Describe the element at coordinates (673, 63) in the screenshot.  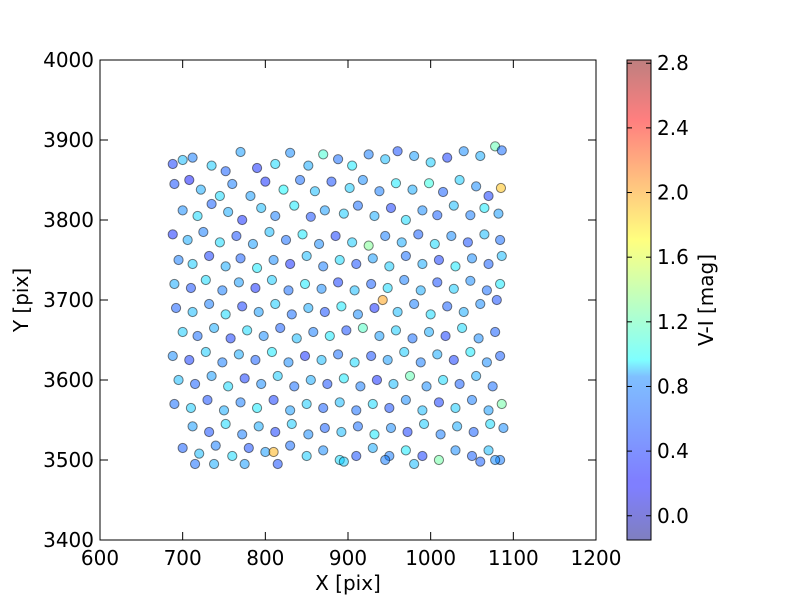
I see `colorbar-tick-label: 2.8` at that location.